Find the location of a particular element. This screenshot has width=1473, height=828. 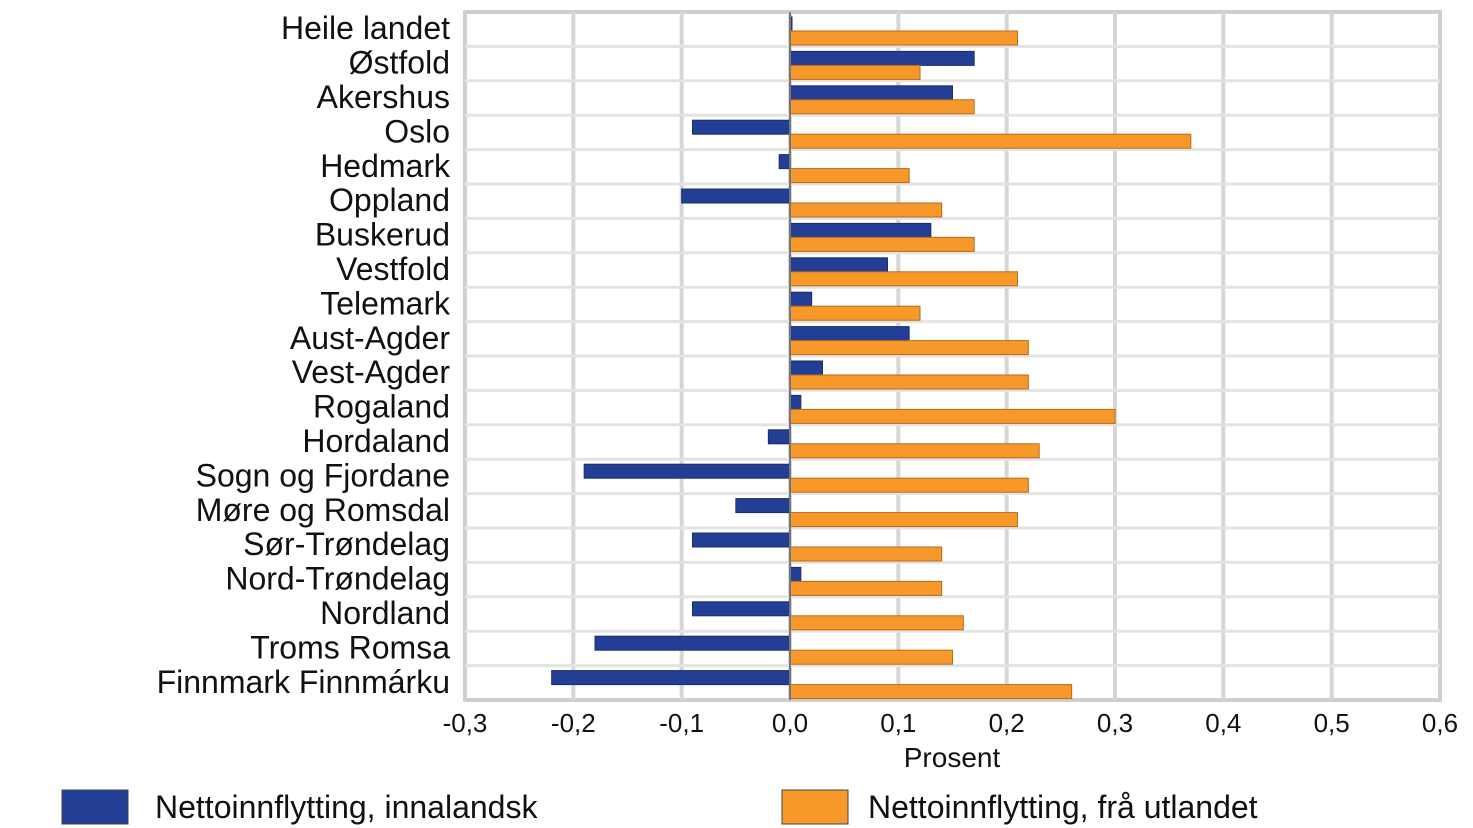

category-label: Finnmark Finnmárku is located at coordinates (303, 682).